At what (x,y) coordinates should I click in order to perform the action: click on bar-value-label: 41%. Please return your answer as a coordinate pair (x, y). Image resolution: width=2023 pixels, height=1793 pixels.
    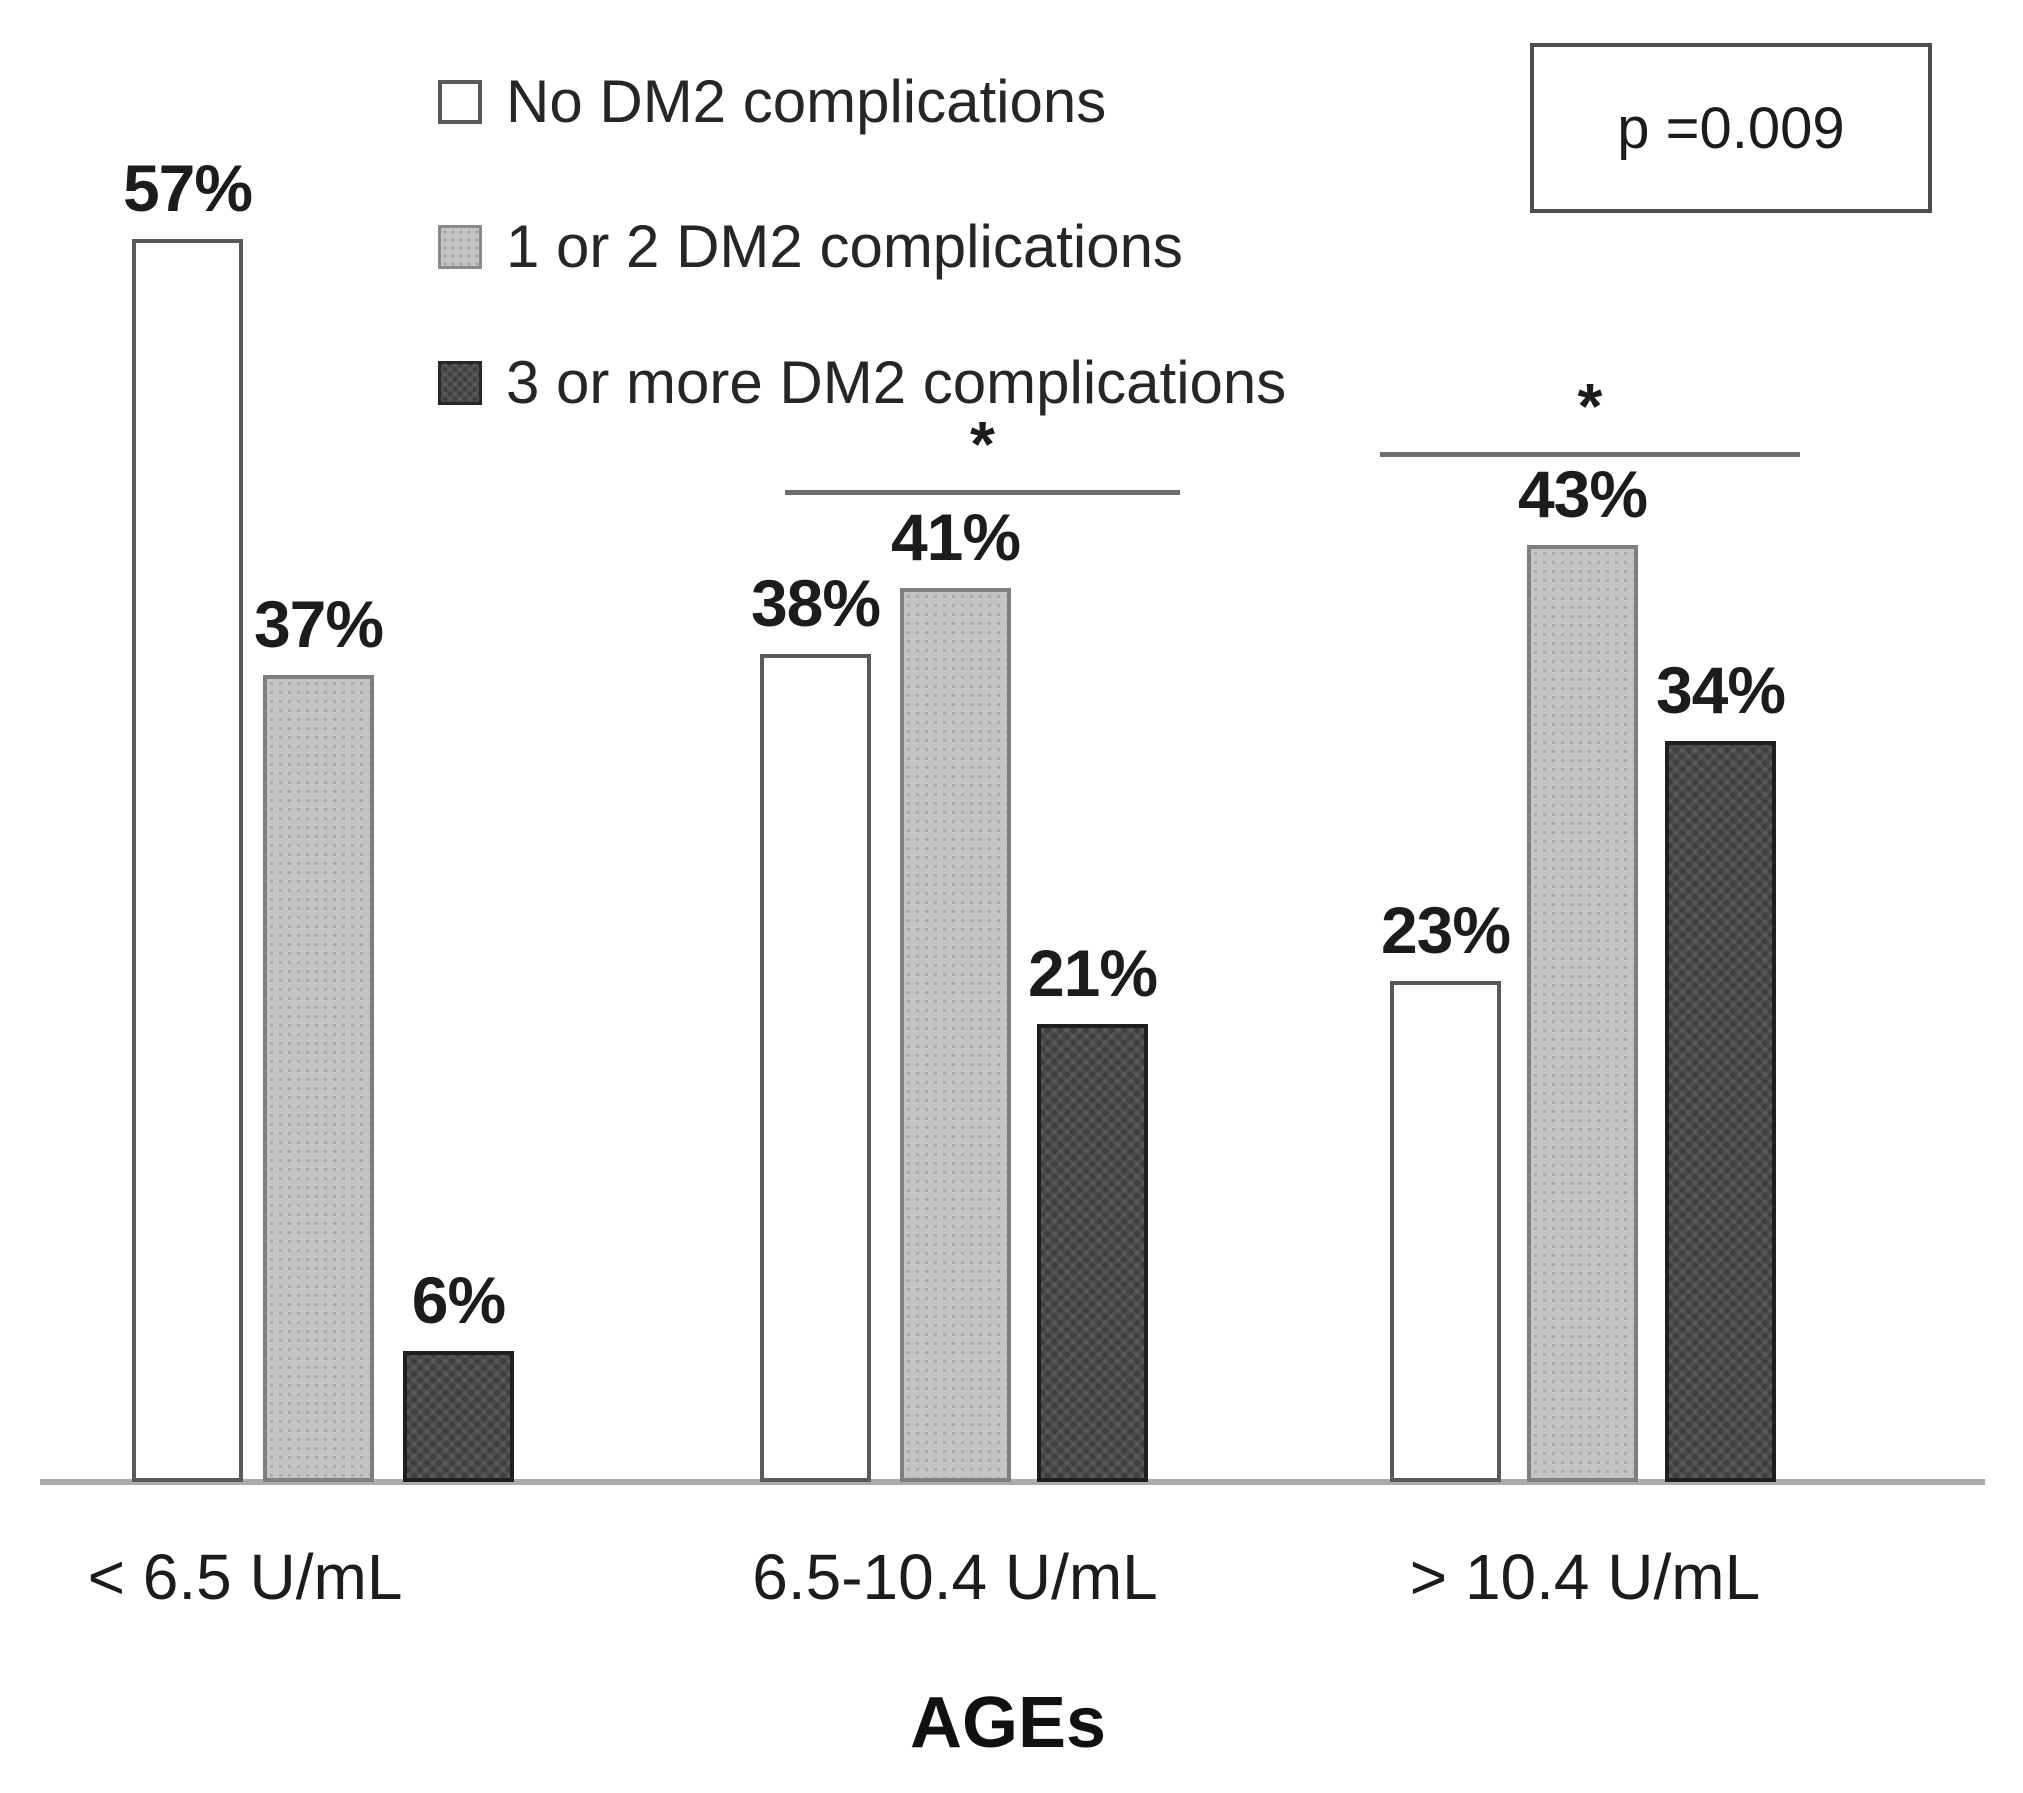
    Looking at the image, I should click on (955, 537).